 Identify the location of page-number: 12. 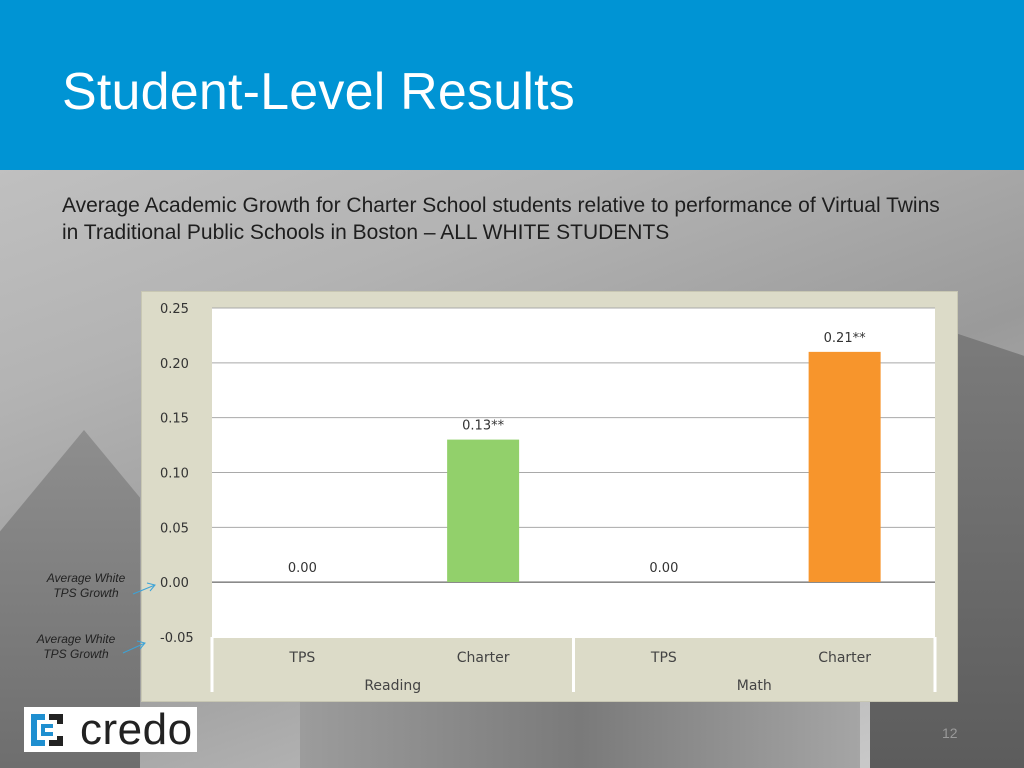
(950, 733).